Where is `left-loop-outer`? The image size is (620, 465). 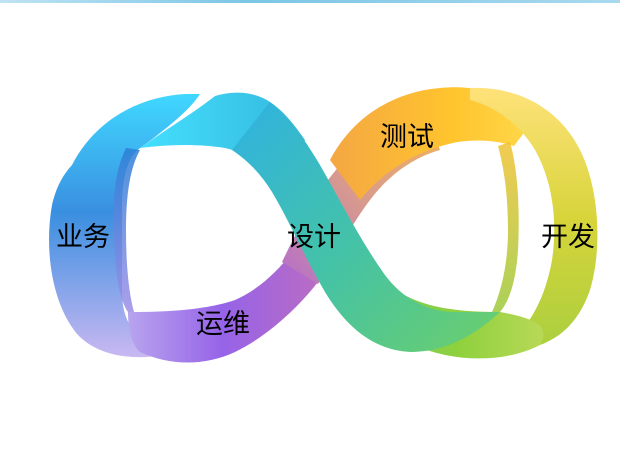 left-loop-outer is located at coordinates (124, 226).